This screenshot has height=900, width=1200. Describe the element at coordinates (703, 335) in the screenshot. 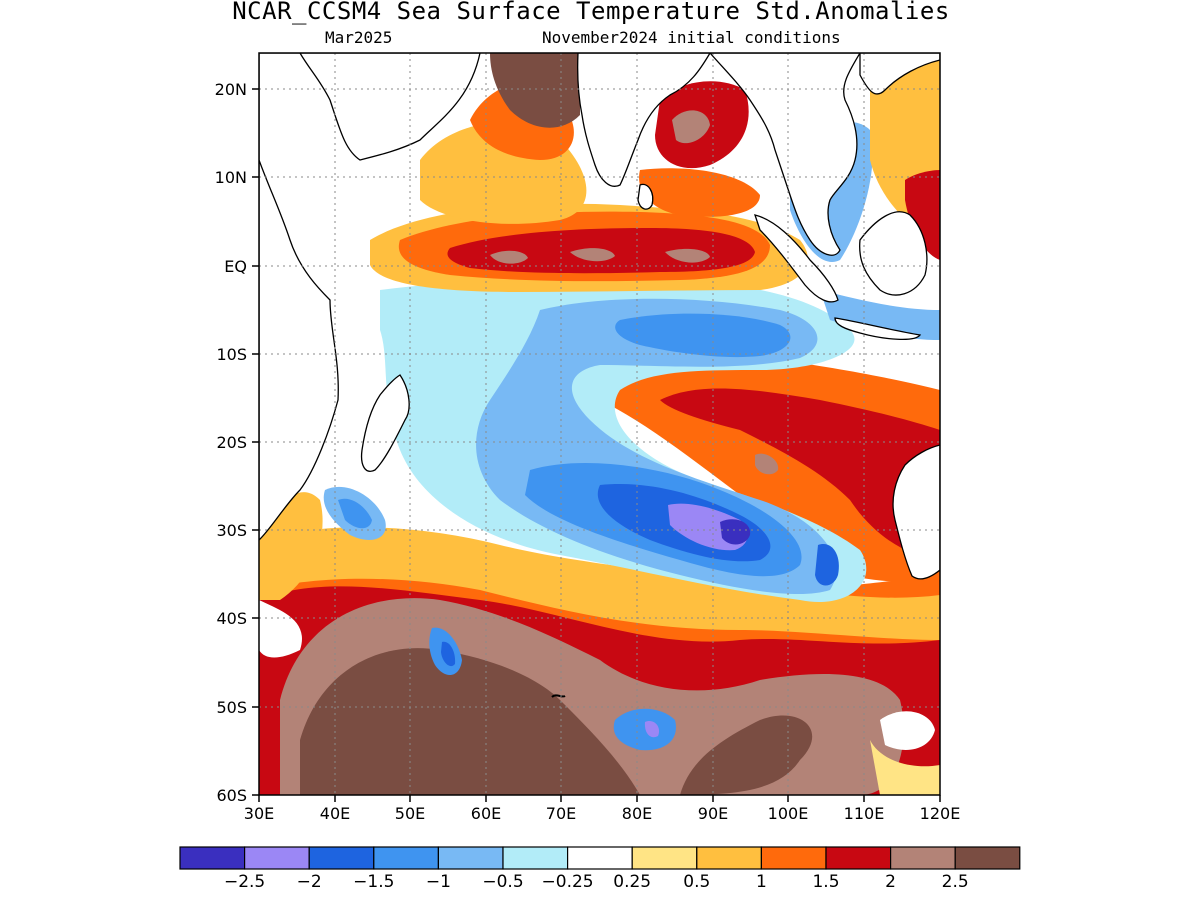

I see `anomaly-tongue-medblue` at that location.